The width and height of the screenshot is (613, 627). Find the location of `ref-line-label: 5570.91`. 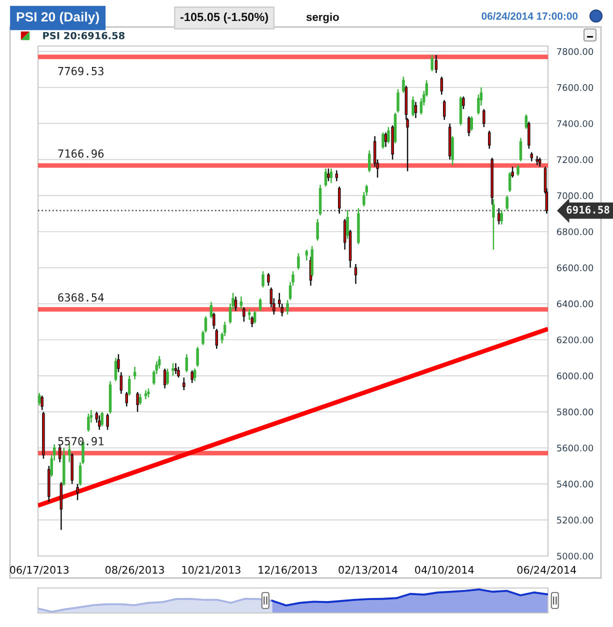

ref-line-label: 5570.91 is located at coordinates (81, 441).